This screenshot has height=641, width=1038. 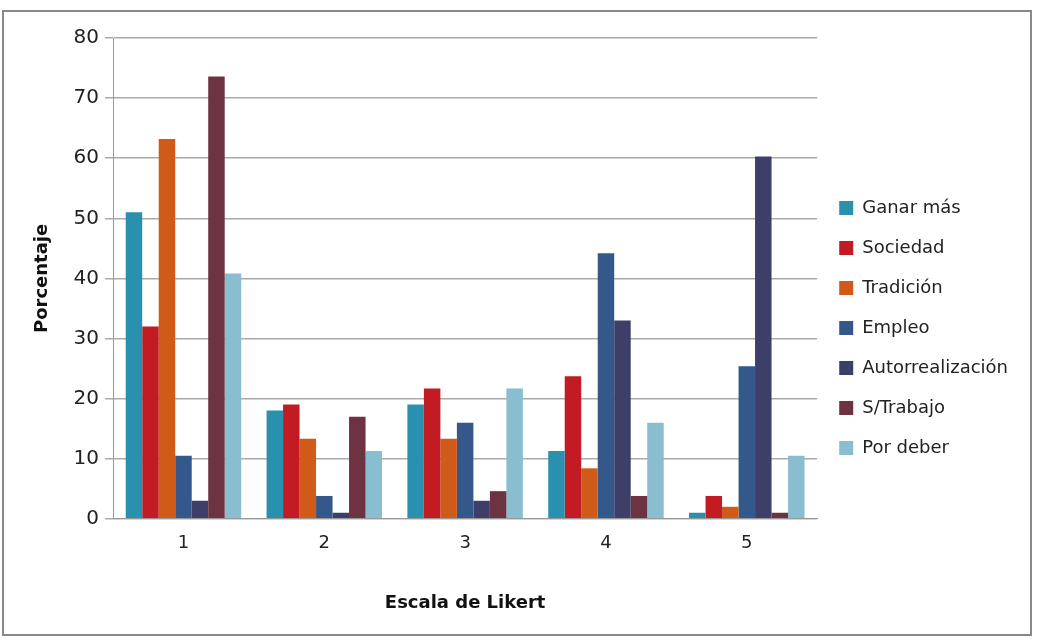 What do you see at coordinates (747, 542) in the screenshot?
I see `x-tick-label: 5` at bounding box center [747, 542].